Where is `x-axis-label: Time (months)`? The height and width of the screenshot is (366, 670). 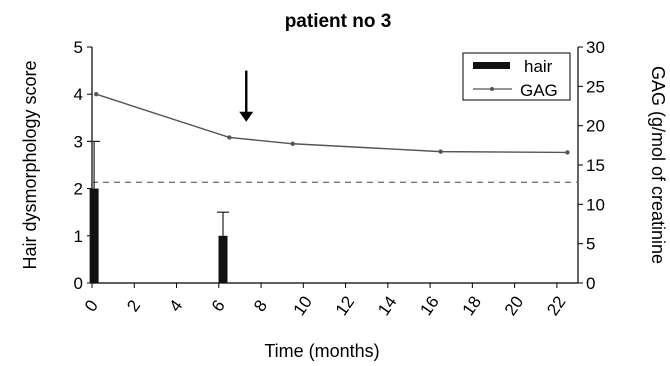
x-axis-label: Time (months) is located at coordinates (321, 351).